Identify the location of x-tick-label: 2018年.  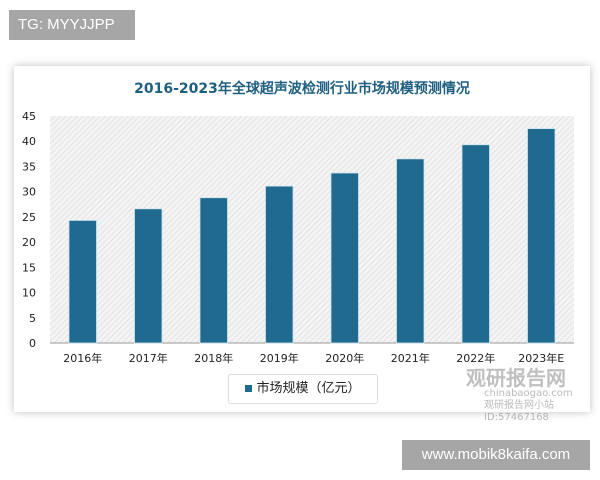
(213, 358).